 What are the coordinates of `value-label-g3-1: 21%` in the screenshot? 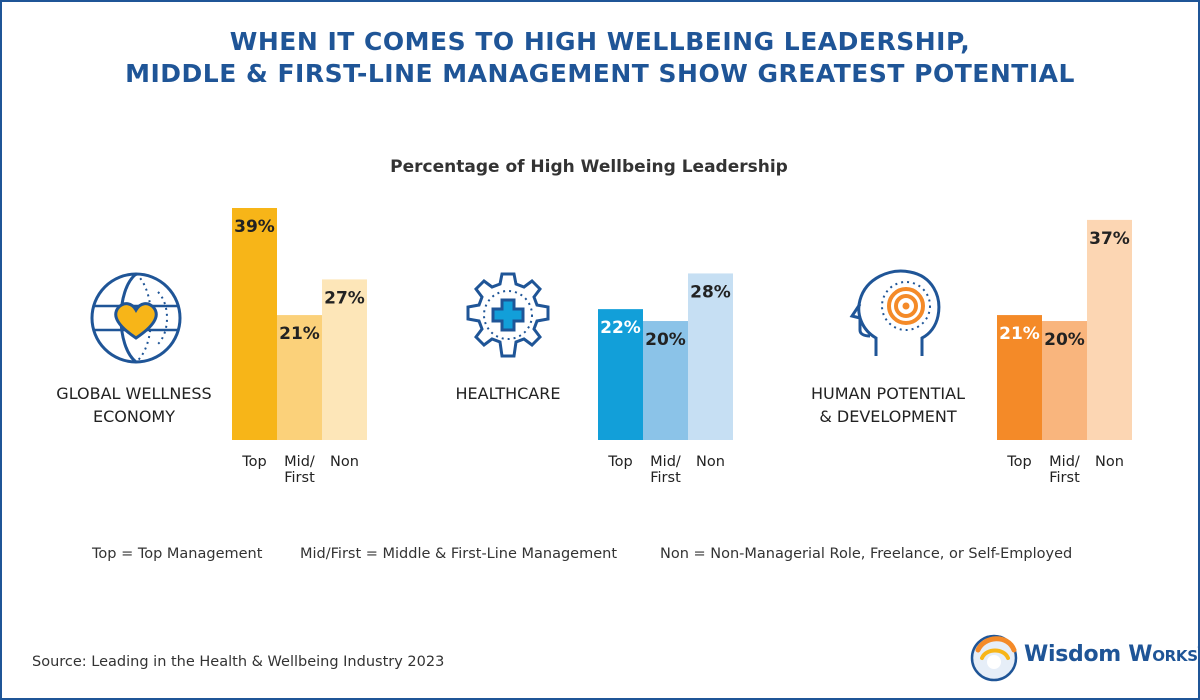 It's located at (1019, 334).